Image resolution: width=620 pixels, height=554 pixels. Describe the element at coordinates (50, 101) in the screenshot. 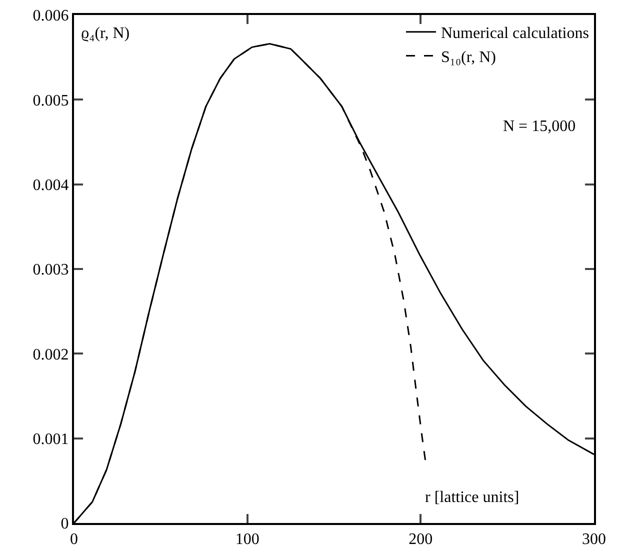

I see `y-tick-label: 0.005` at that location.